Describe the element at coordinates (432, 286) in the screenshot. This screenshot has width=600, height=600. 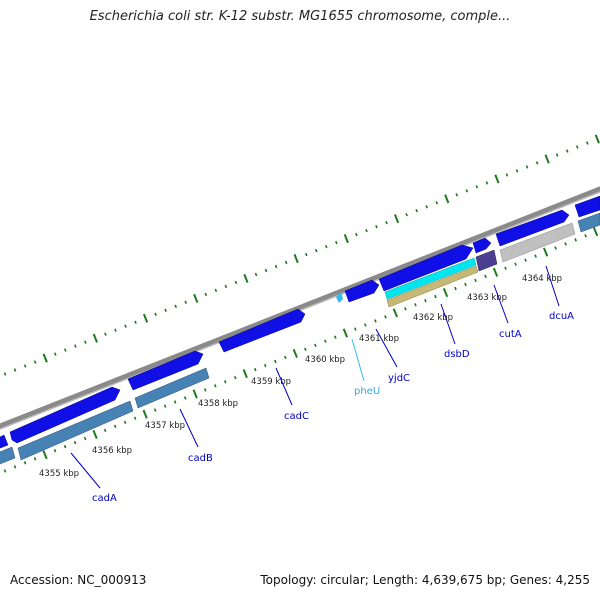
I see `tan-feature` at that location.